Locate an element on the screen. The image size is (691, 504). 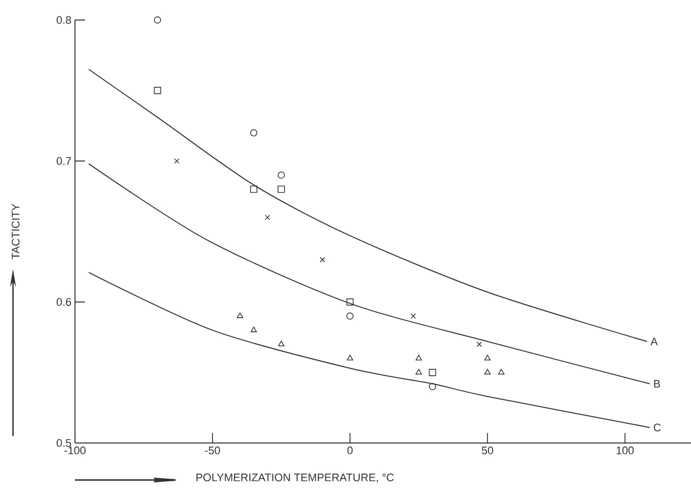
x-tick-label: -50 is located at coordinates (212, 450).